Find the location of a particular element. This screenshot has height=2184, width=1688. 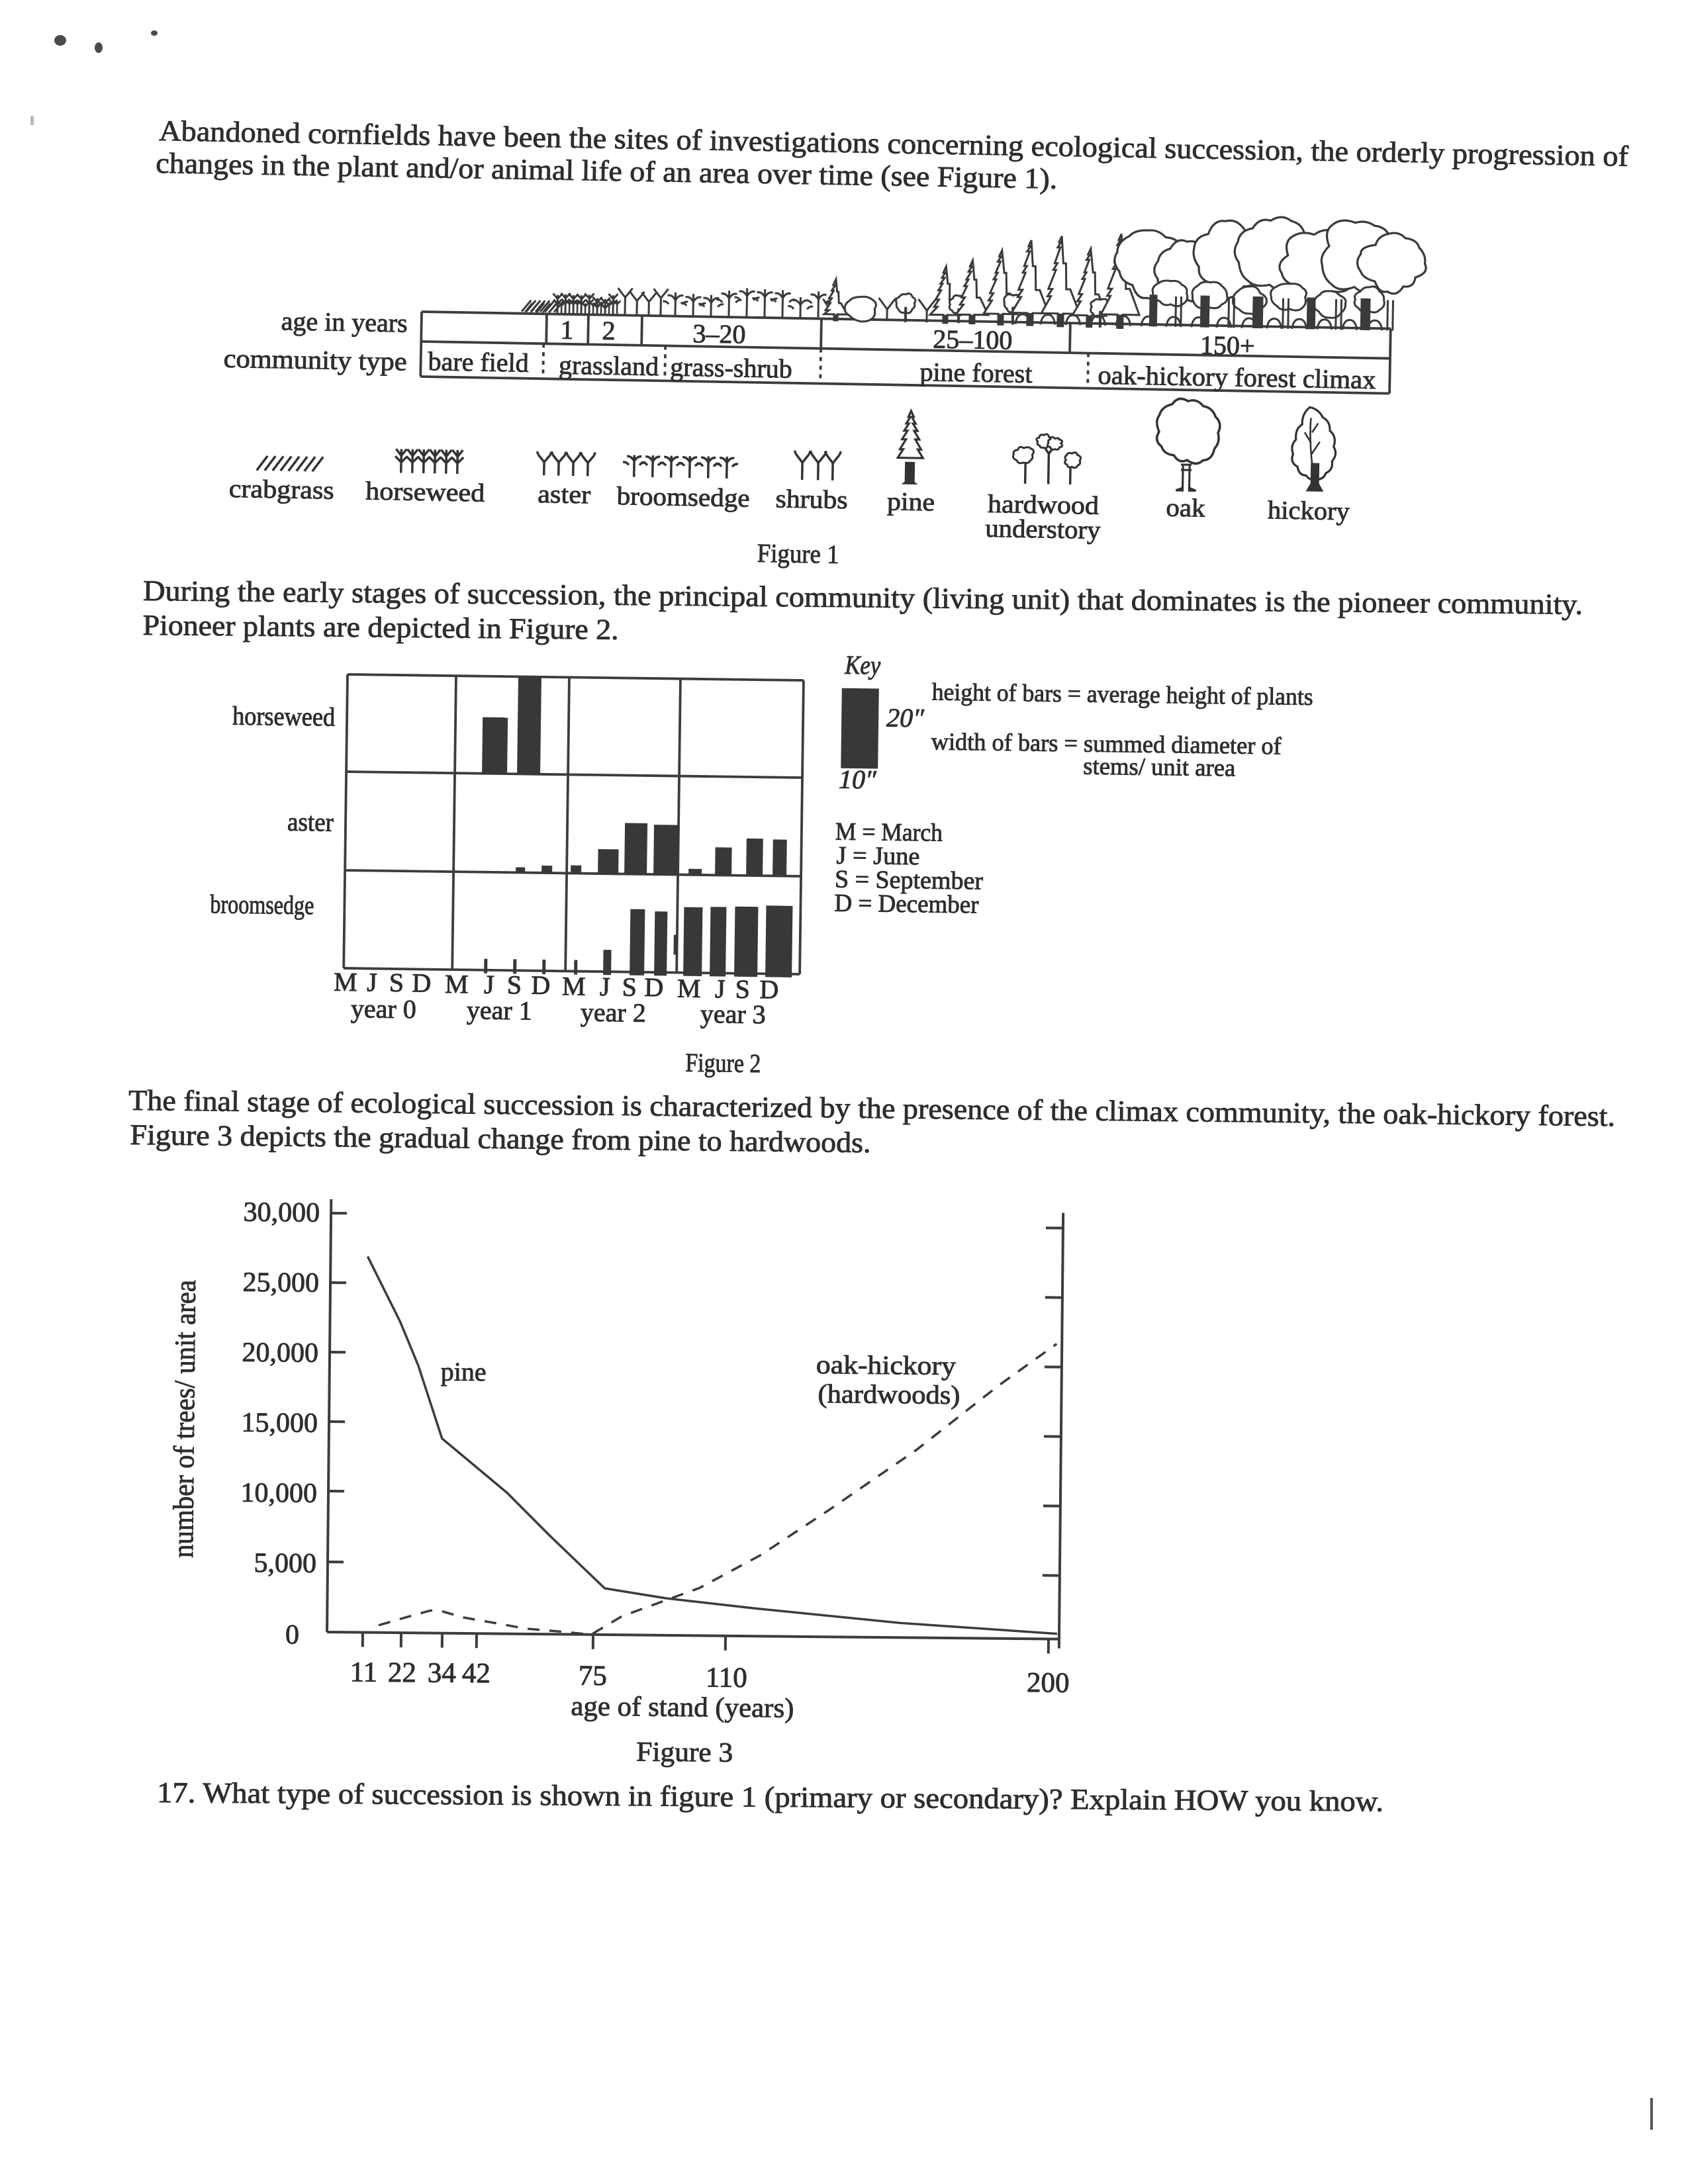

svg-text: 34 is located at coordinates (442, 1672).